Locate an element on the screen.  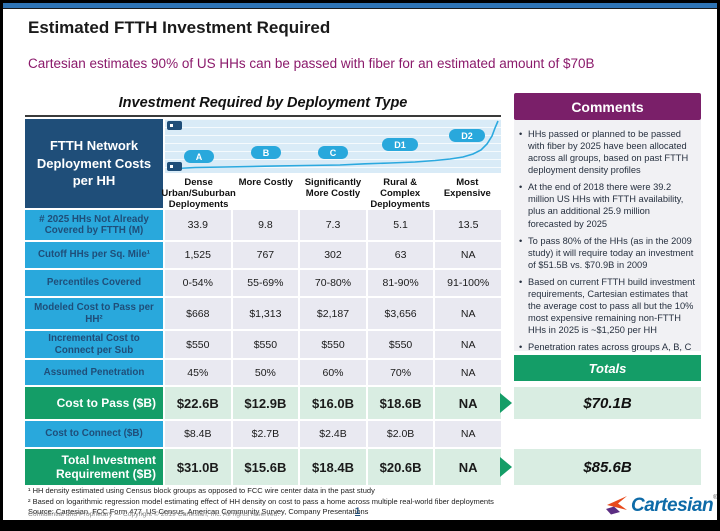
logo-registered-mark: ® is located at coordinates (715, 498).